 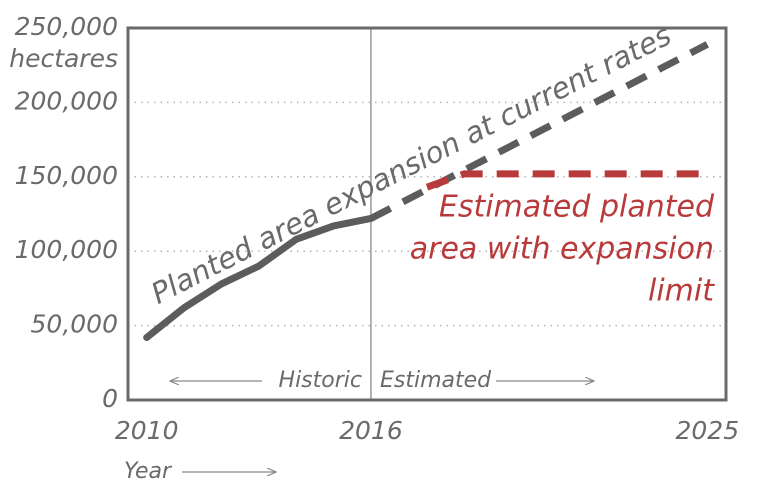 What do you see at coordinates (66, 100) in the screenshot?
I see `y-tick-label: 200,000` at bounding box center [66, 100].